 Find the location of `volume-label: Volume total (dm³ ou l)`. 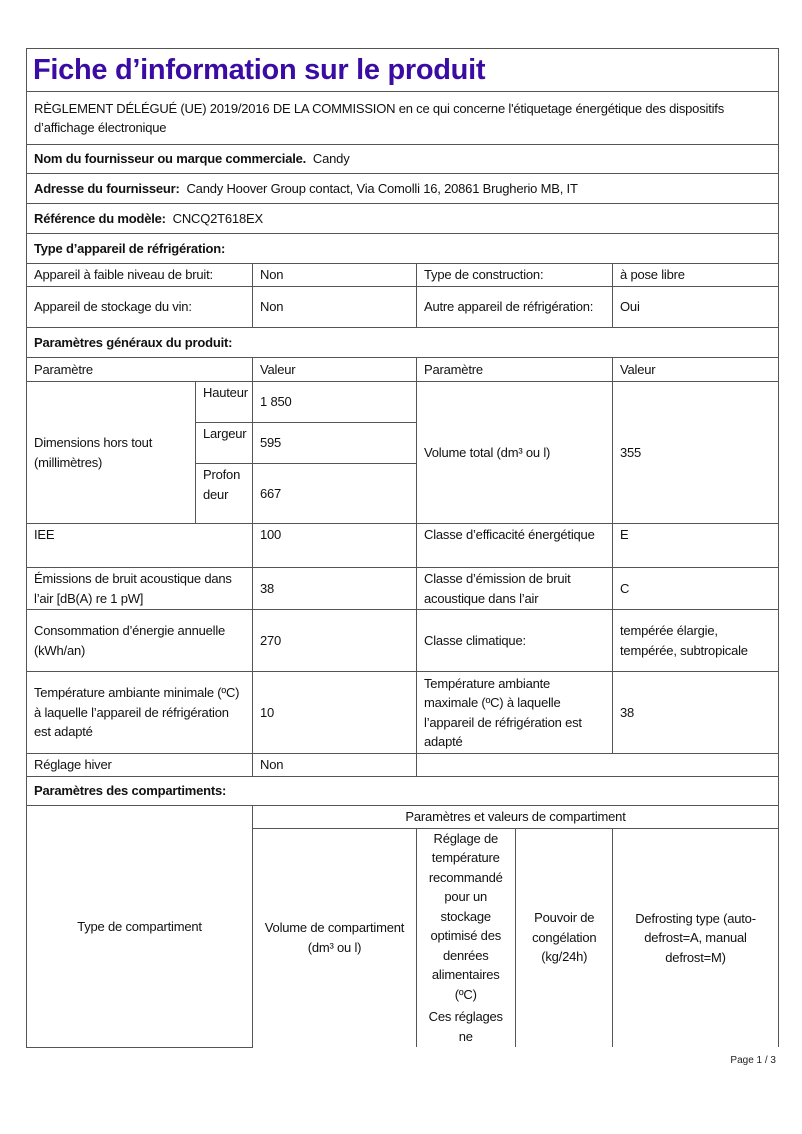

volume-label: Volume total (dm³ ou l) is located at coordinates (514, 452).